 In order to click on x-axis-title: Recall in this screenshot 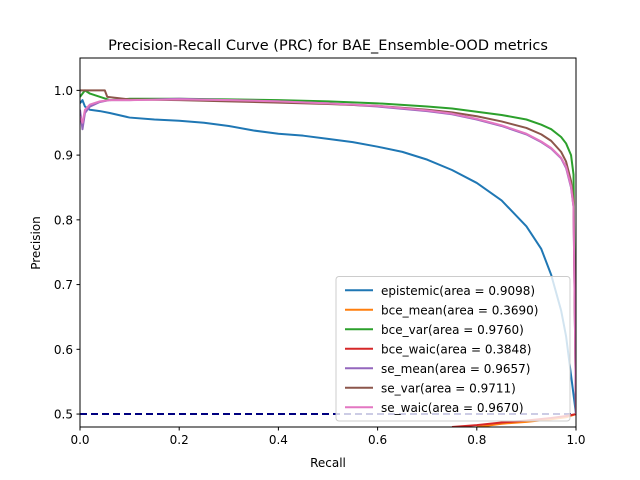, I will do `click(328, 463)`.